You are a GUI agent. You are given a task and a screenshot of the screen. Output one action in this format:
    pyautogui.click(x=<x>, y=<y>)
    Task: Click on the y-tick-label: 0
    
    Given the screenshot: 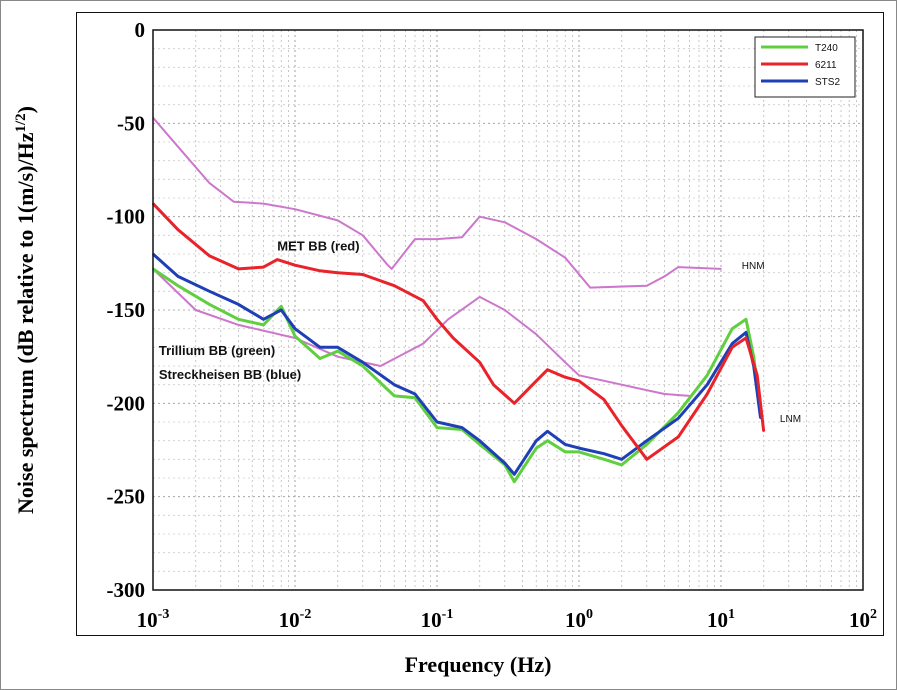 What is the action you would take?
    pyautogui.click(x=140, y=30)
    